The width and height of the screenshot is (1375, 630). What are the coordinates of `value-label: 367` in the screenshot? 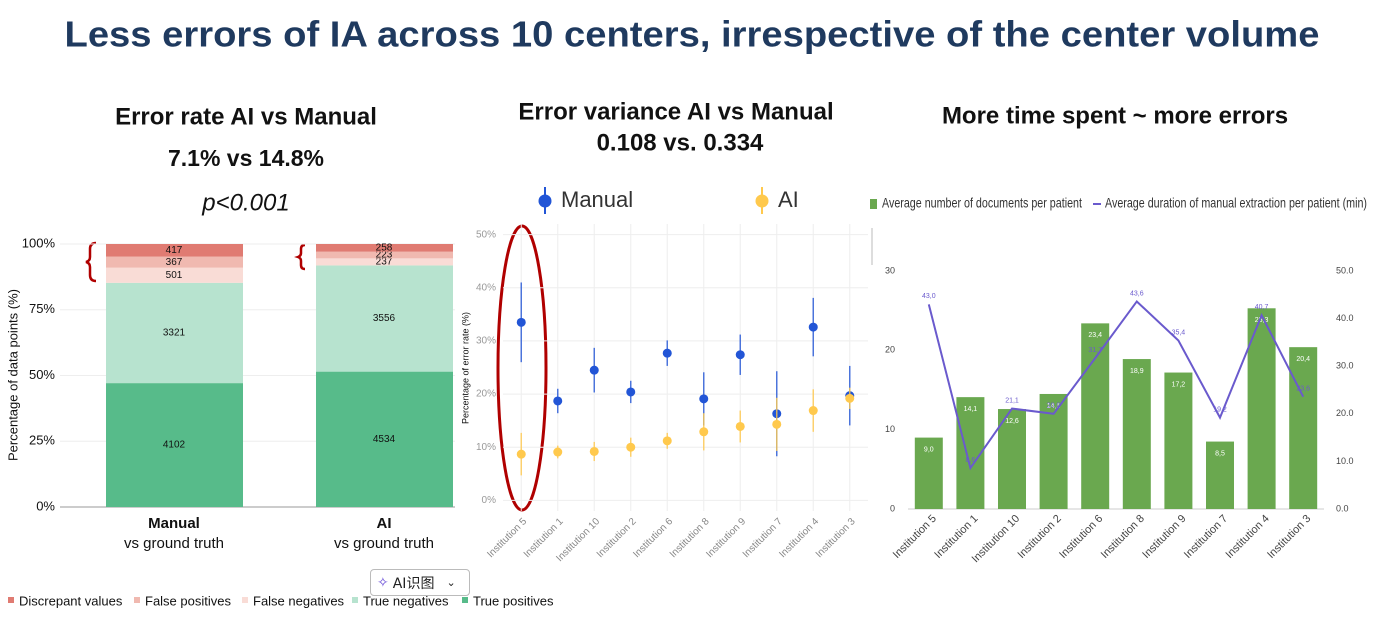 It's located at (174, 262).